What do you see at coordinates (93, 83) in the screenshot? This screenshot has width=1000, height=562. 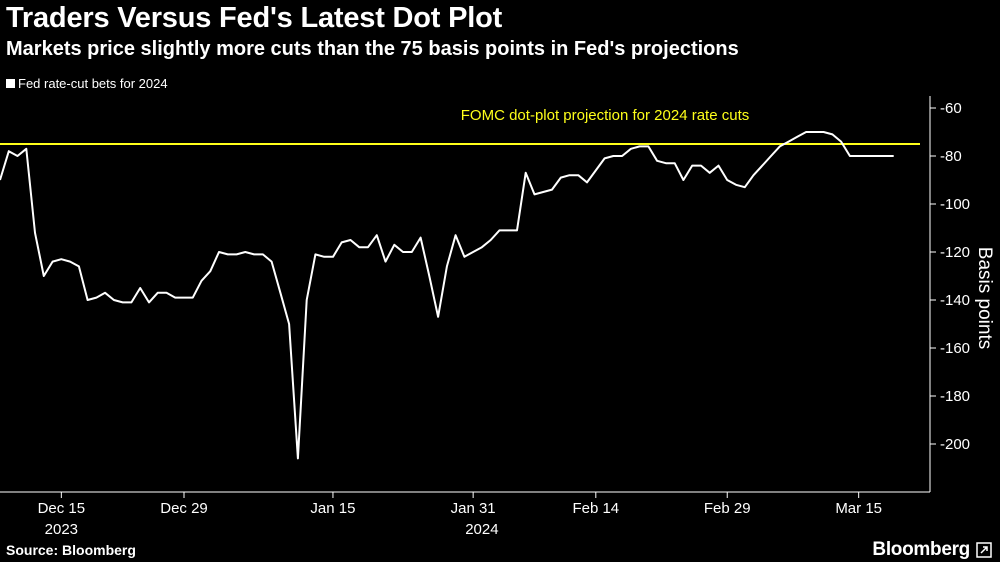 I see `legend-entry-label: Fed rate-cut bets for 2024` at bounding box center [93, 83].